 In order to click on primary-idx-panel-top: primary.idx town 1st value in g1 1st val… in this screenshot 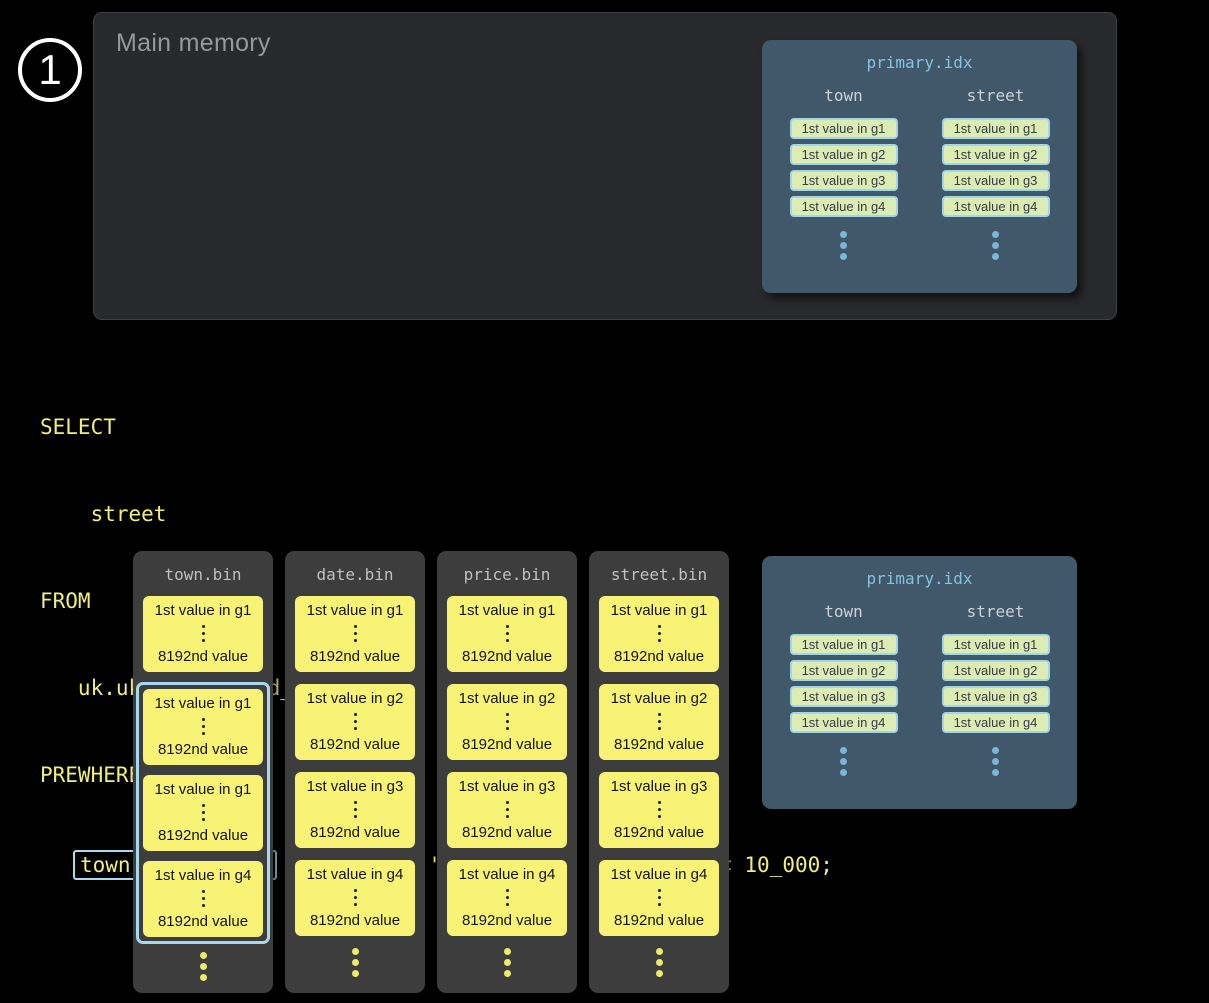, I will do `click(919, 166)`.